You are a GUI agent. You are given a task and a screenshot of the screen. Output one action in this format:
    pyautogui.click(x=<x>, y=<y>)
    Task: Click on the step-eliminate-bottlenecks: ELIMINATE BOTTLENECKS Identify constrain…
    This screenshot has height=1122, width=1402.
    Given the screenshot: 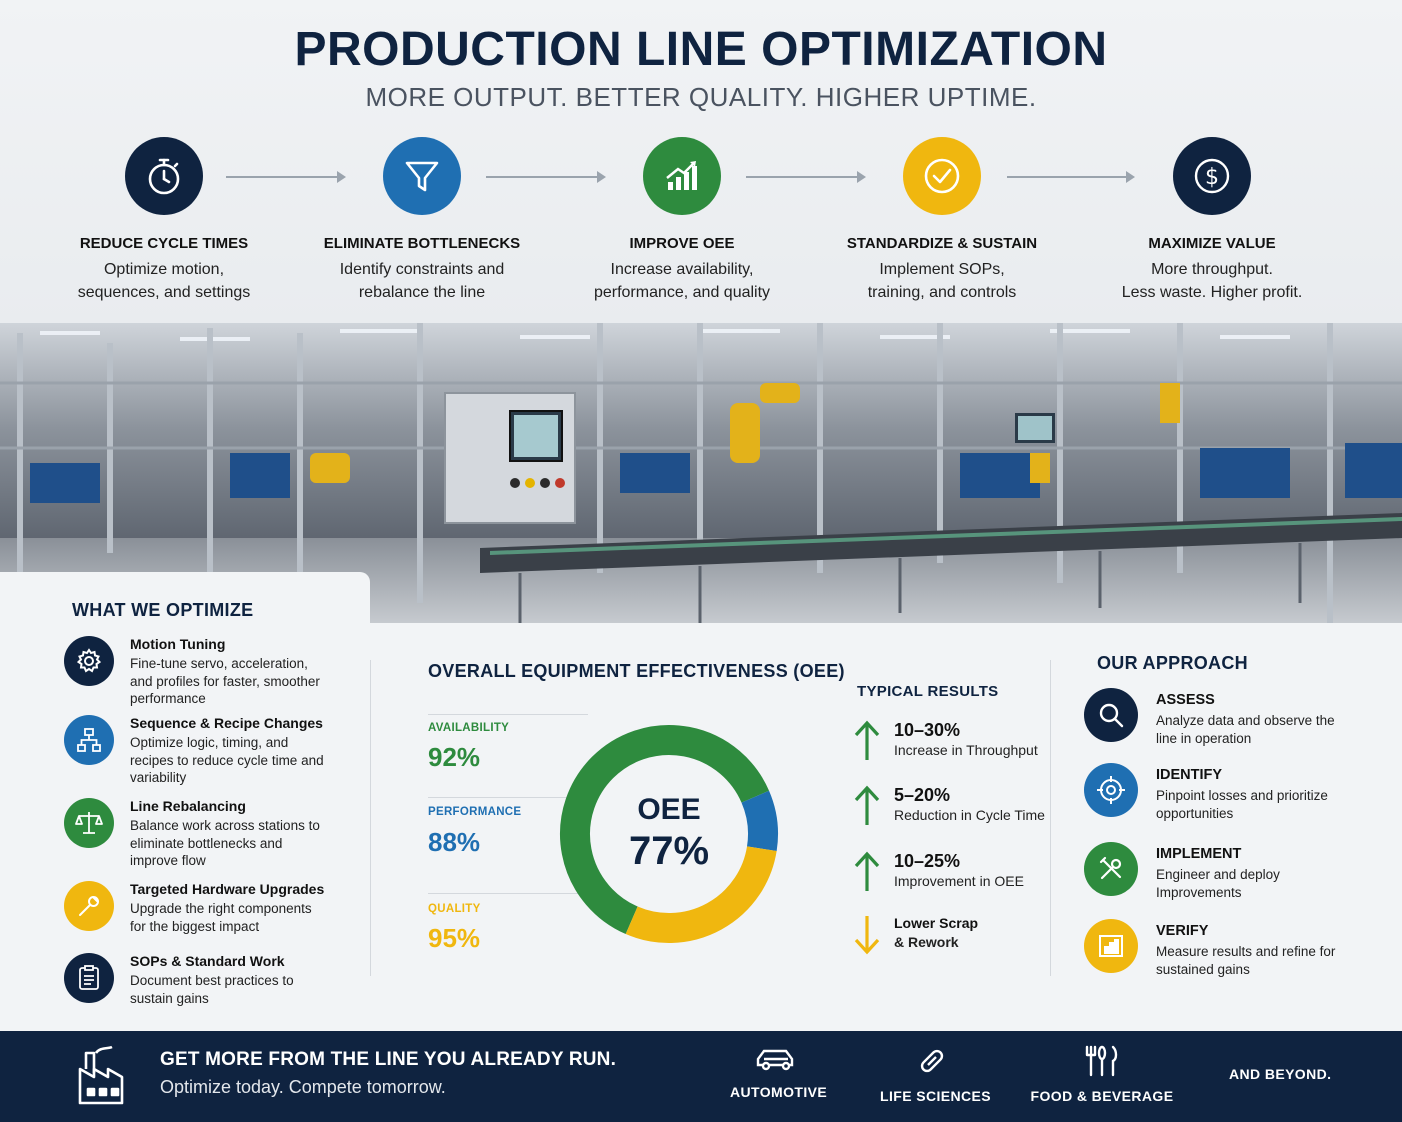 What is the action you would take?
    pyautogui.click(x=422, y=220)
    